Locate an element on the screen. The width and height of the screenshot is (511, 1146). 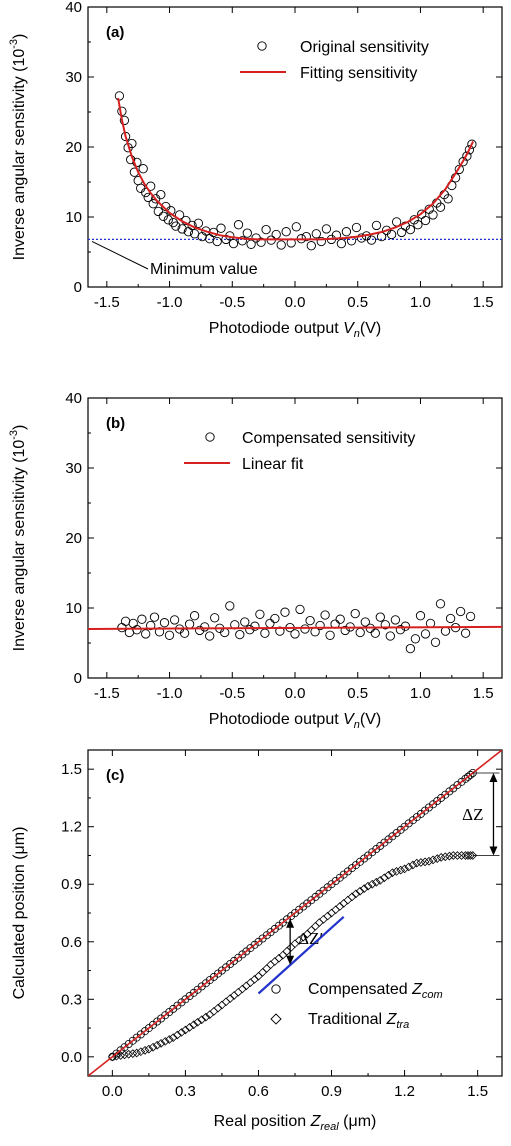
x-tick-label: -1.0 is located at coordinates (170, 302).